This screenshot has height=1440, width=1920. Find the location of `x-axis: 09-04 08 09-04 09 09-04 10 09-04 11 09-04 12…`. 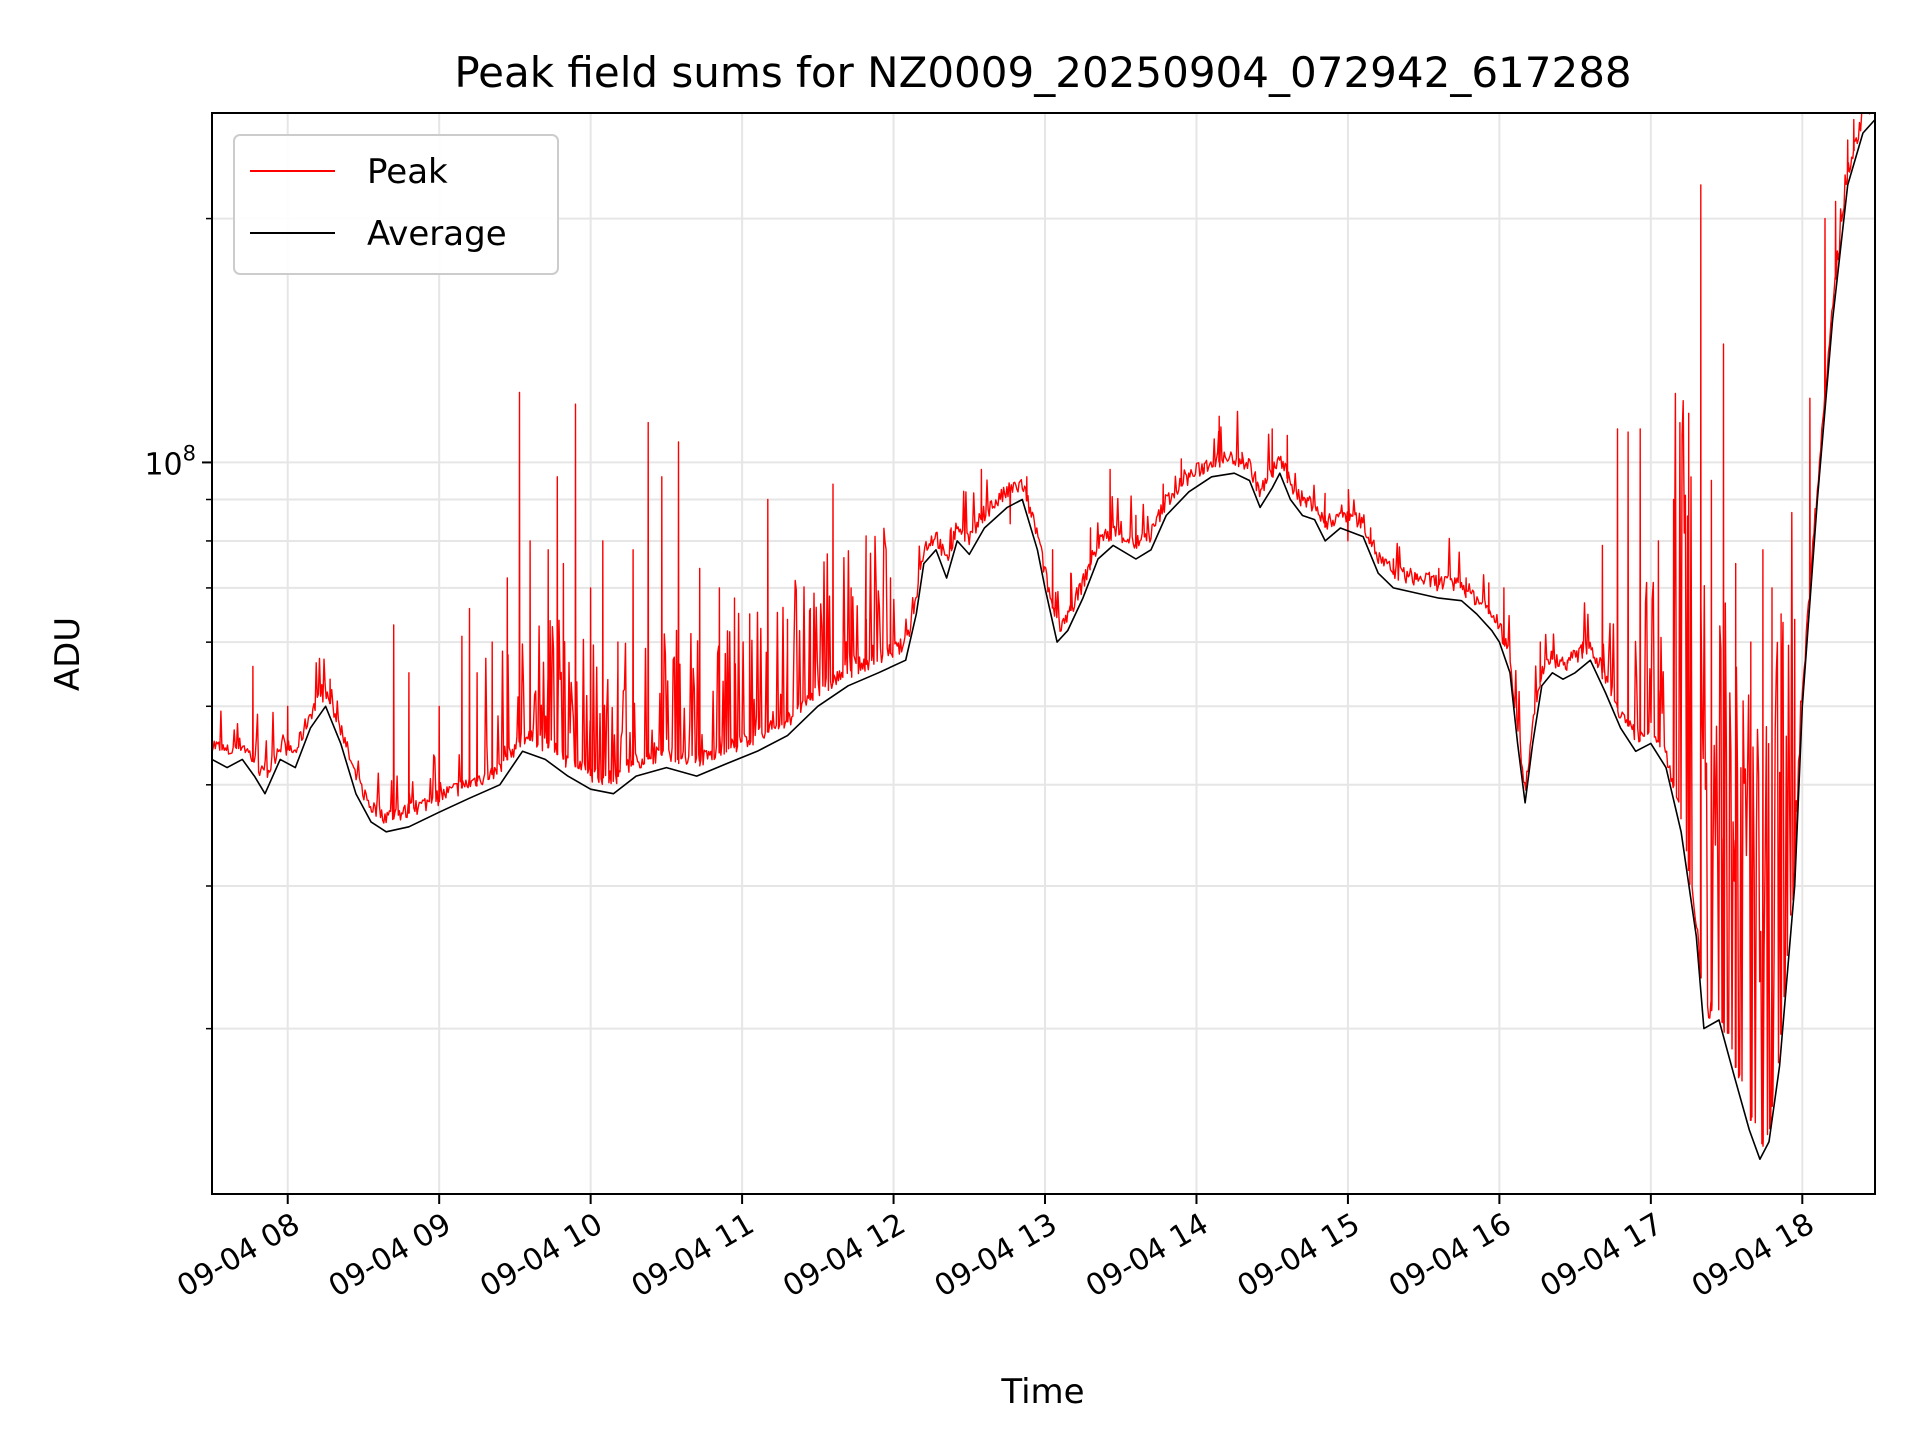

x-axis: 09-04 08 09-04 09 09-04 10 09-04 11 09-04 12… is located at coordinates (995, 1249).